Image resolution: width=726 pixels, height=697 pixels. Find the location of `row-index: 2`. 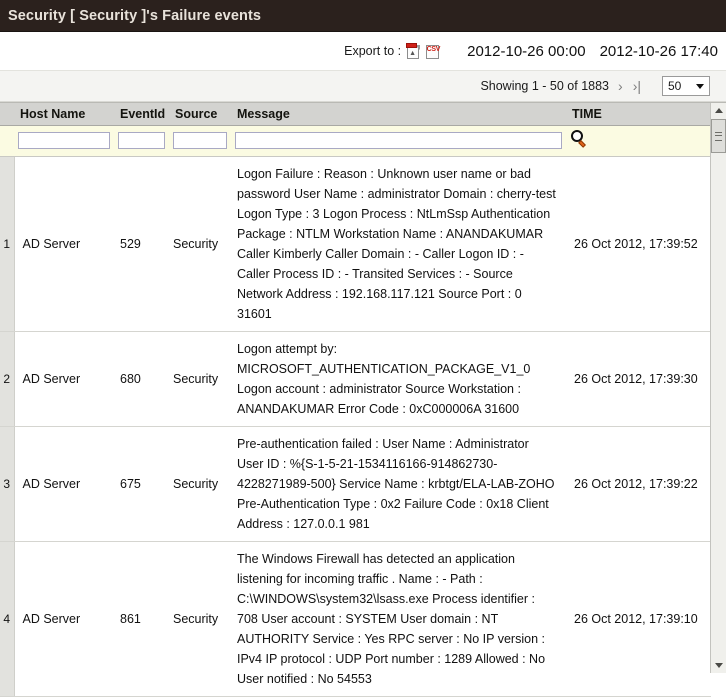

row-index: 2 is located at coordinates (7, 379).